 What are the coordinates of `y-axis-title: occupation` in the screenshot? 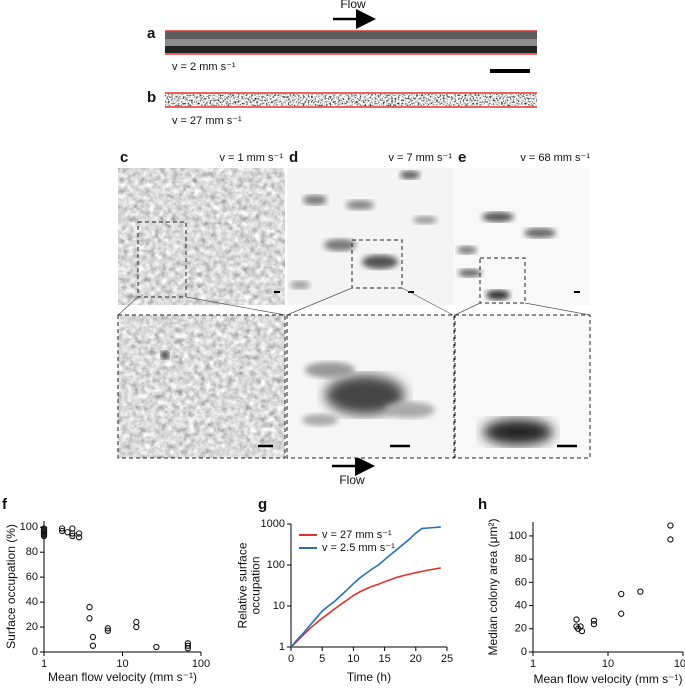 It's located at (256, 585).